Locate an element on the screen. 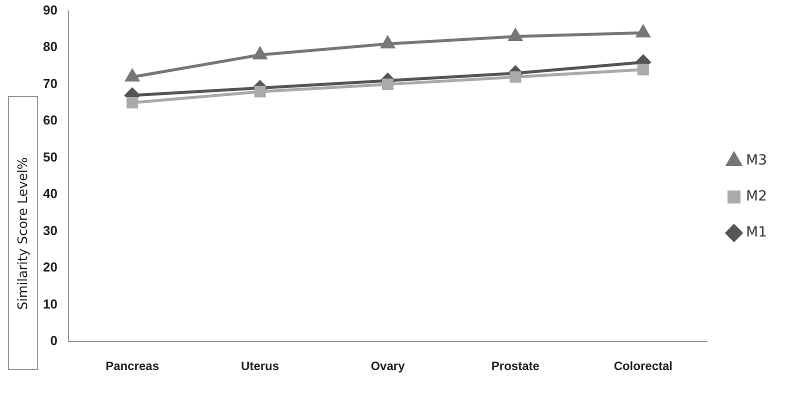 This screenshot has width=787, height=404. x-tick-label: Prostate is located at coordinates (515, 366).